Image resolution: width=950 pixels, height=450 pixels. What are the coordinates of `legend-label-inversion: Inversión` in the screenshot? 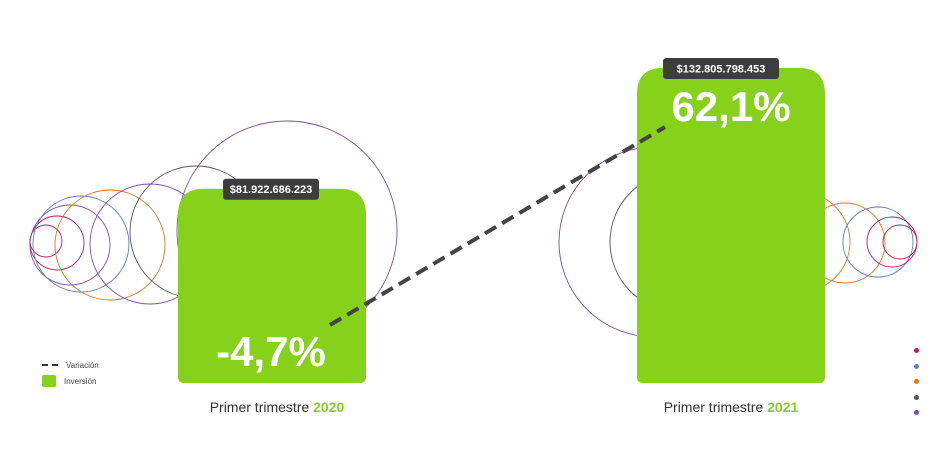 It's located at (80, 381).